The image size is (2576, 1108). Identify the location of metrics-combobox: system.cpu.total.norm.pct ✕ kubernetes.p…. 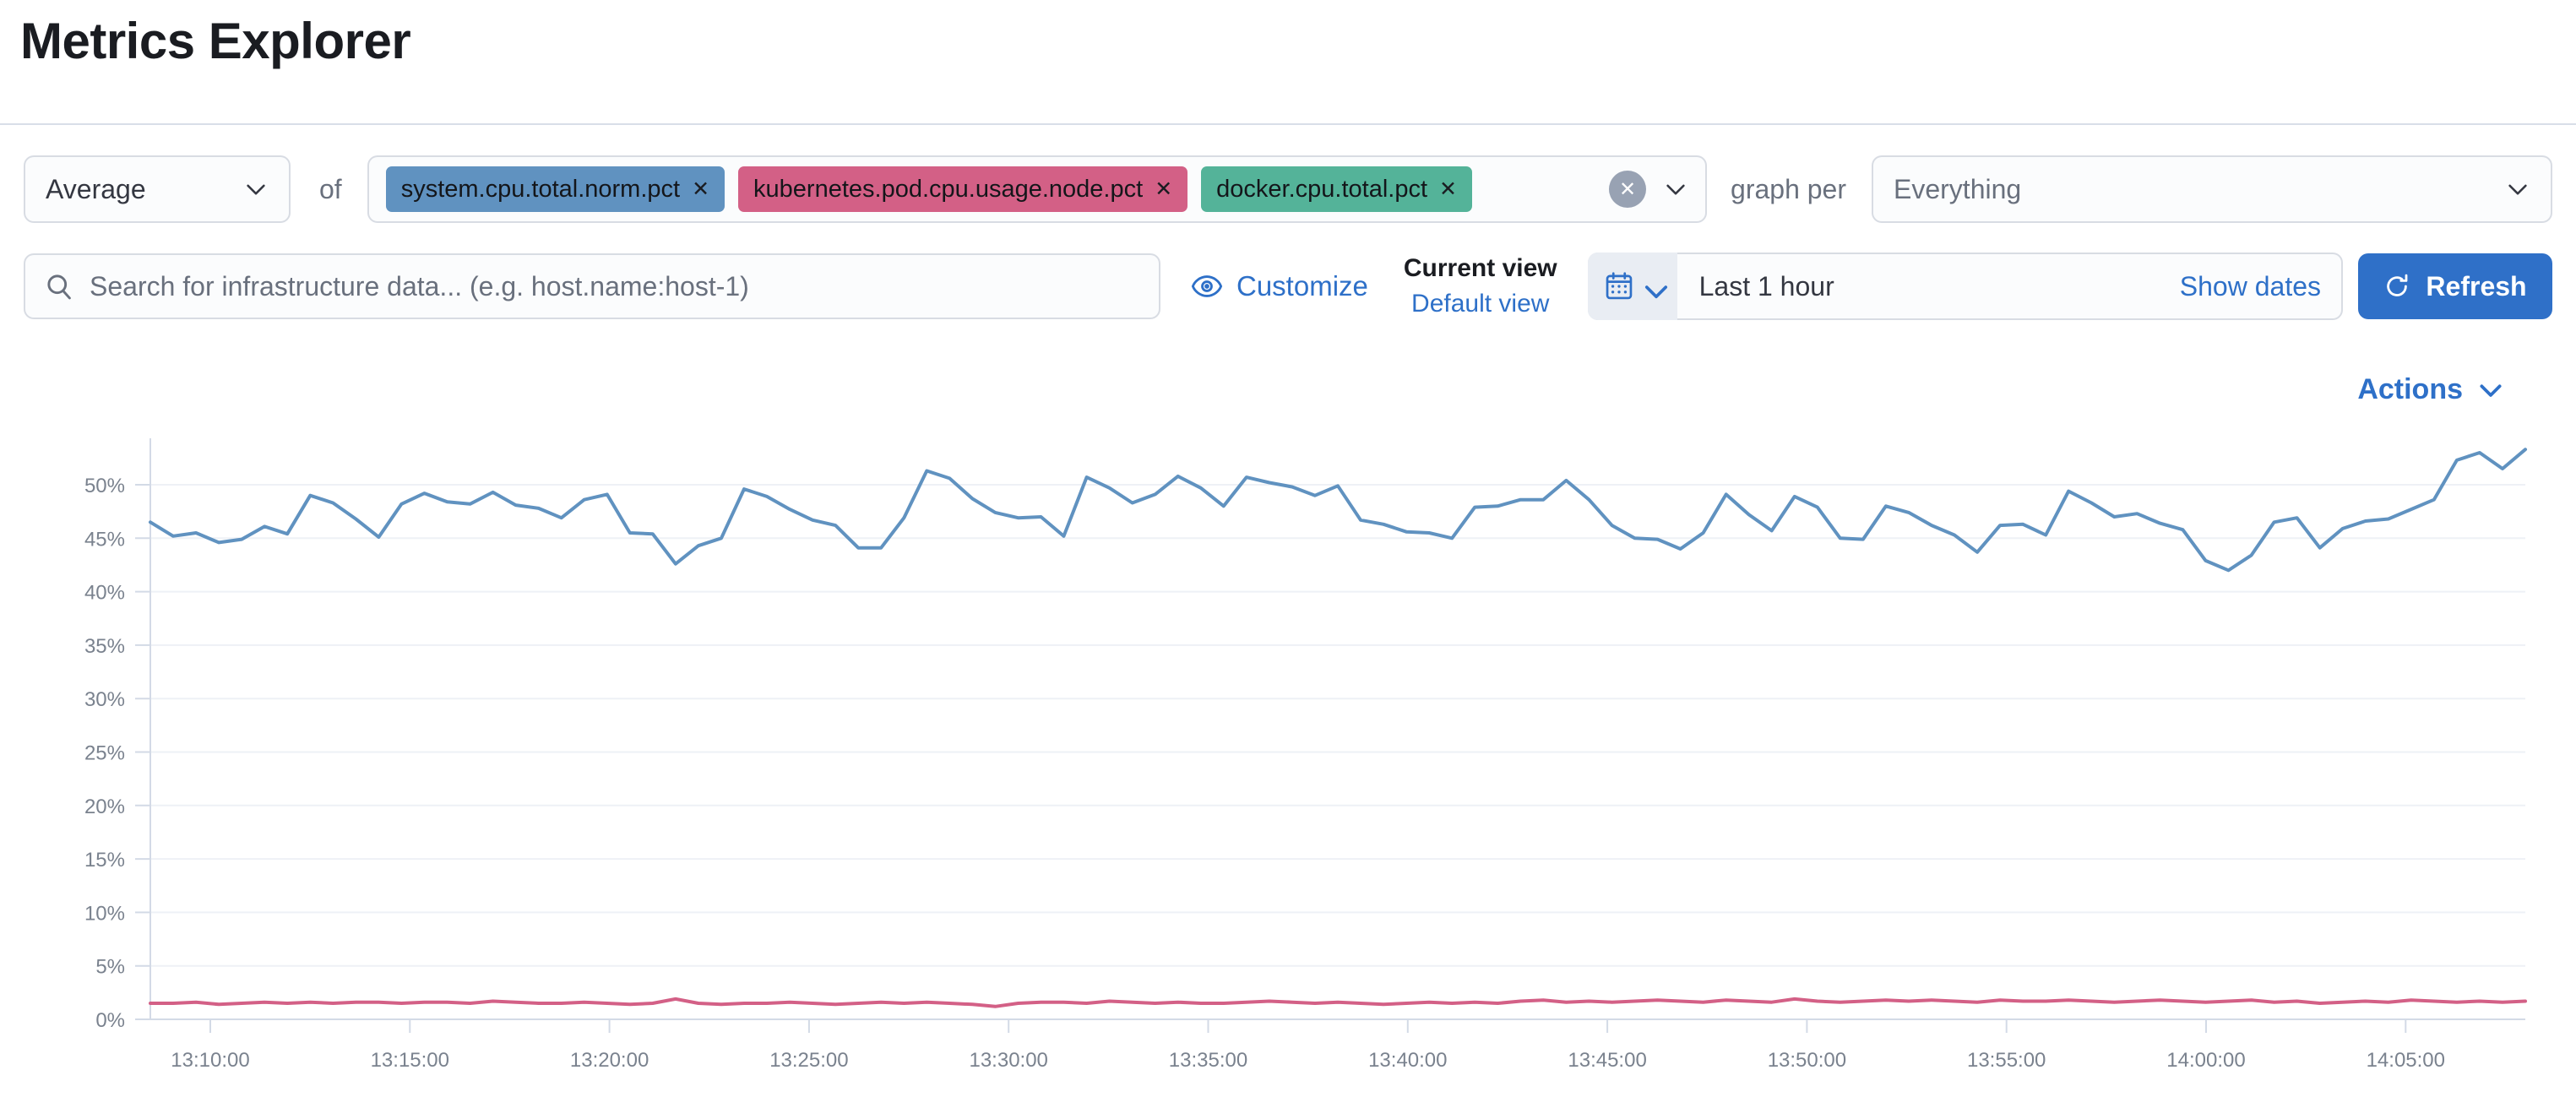
(1037, 189).